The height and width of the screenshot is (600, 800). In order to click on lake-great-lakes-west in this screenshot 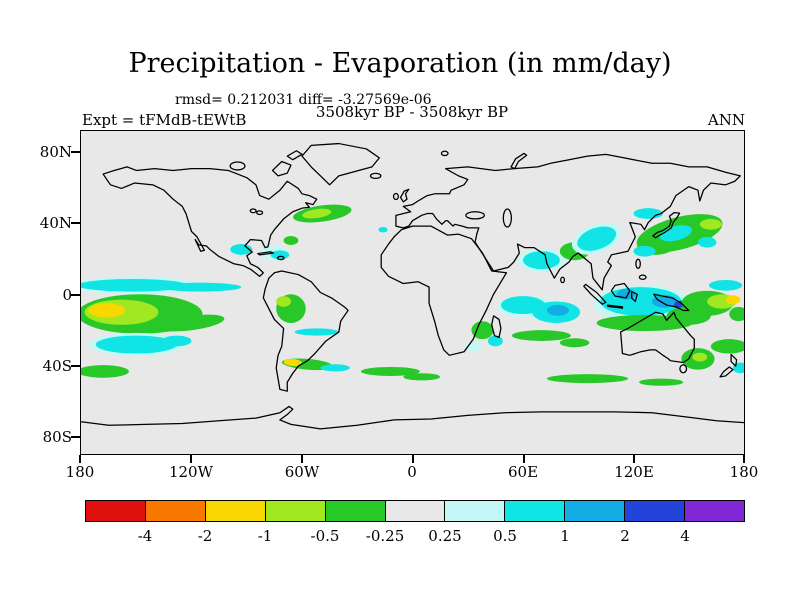, I will do `click(253, 211)`.